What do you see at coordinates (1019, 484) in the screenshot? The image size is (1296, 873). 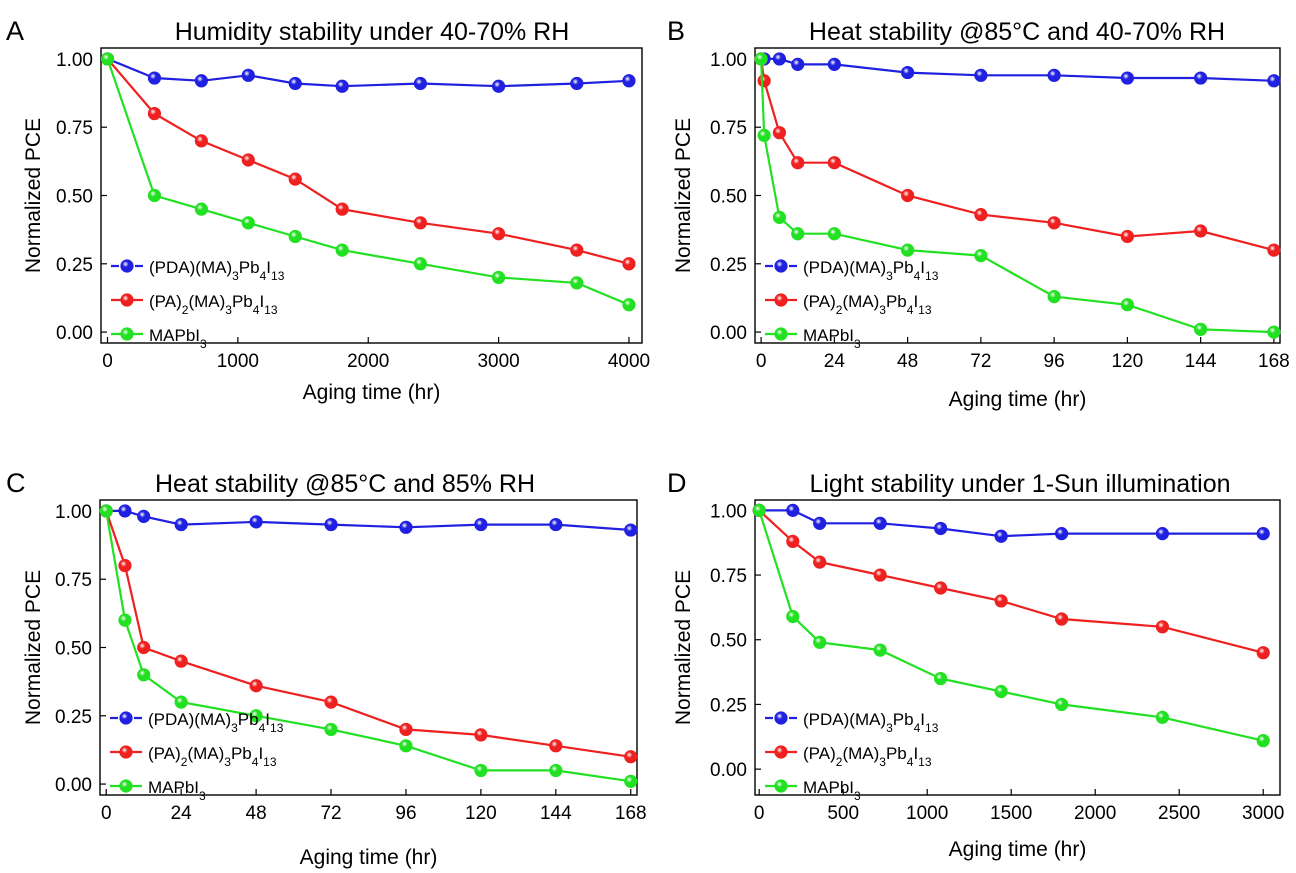 I see `chart-title: Light stability under 1-Sun illumination` at bounding box center [1019, 484].